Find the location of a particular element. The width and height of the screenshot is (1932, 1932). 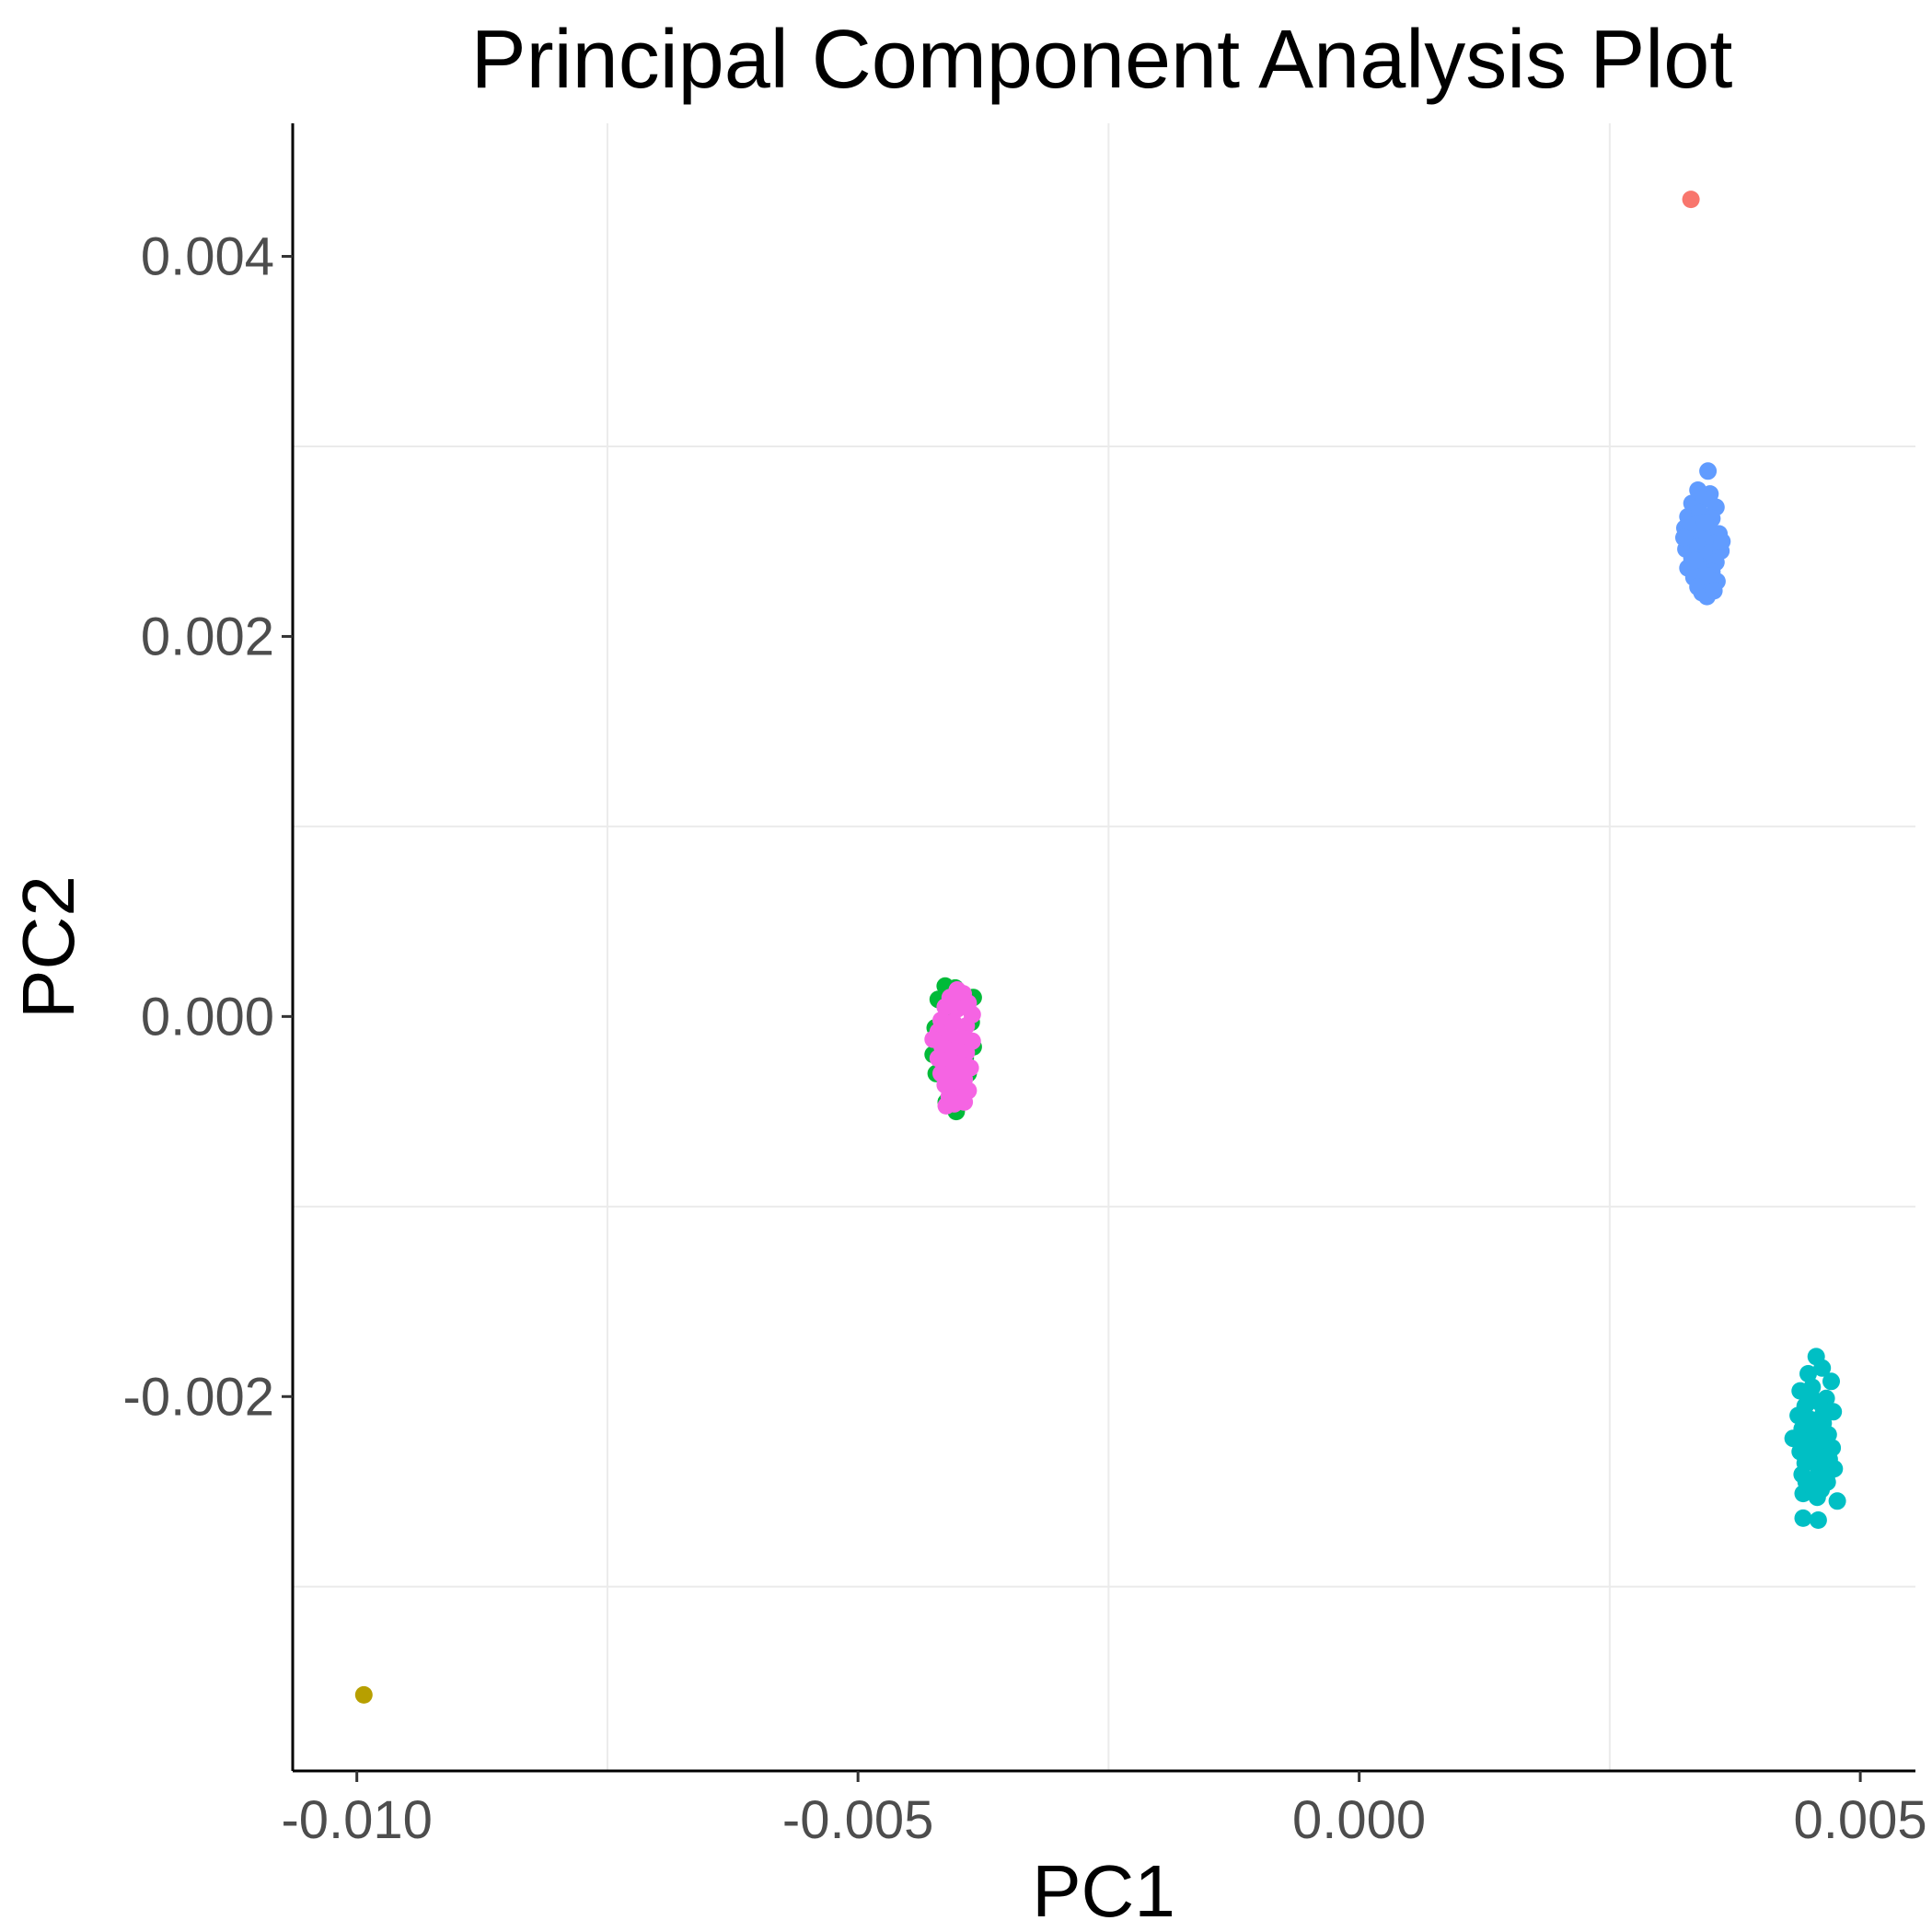

y-axis-title: PC2 is located at coordinates (48, 947).